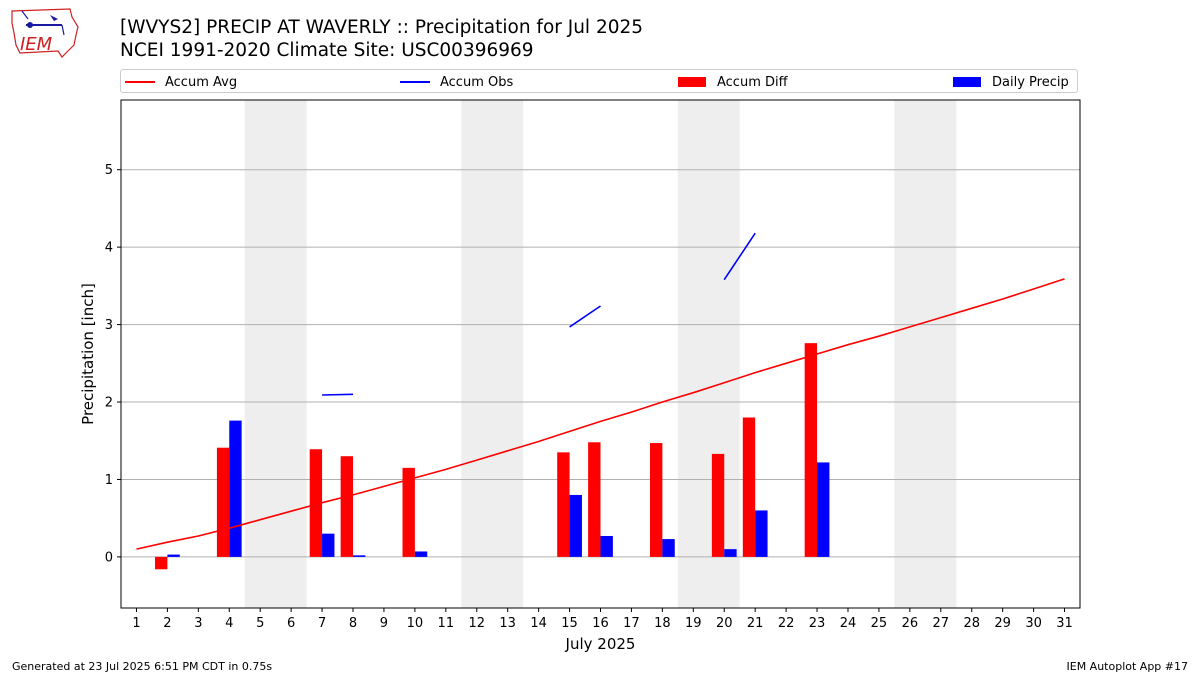  Describe the element at coordinates (109, 325) in the screenshot. I see `y-tick-label-3: 3` at that location.